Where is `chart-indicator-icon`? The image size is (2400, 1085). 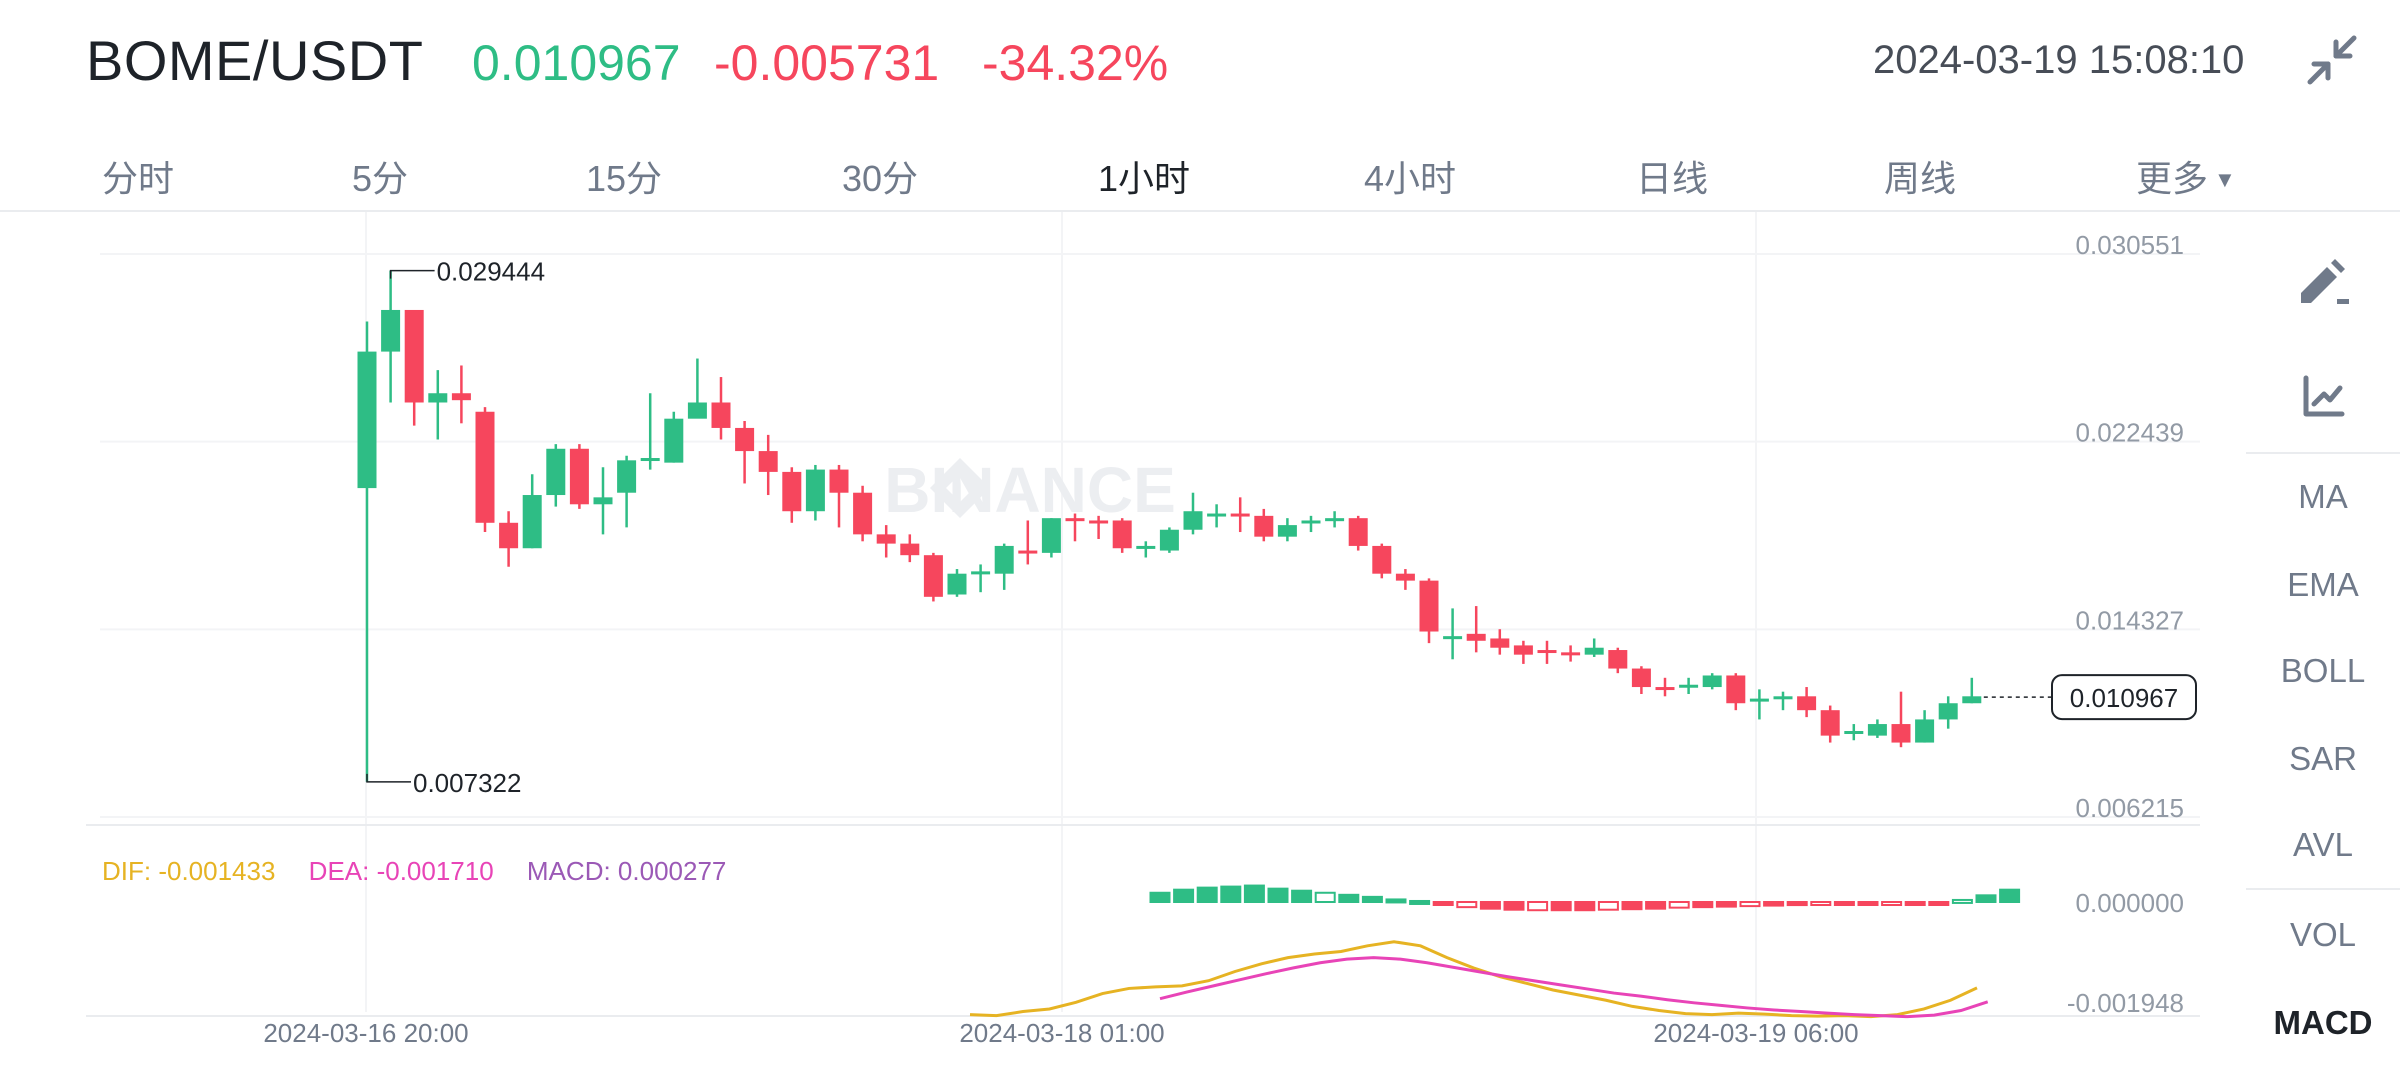
chart-indicator-icon is located at coordinates (2323, 397).